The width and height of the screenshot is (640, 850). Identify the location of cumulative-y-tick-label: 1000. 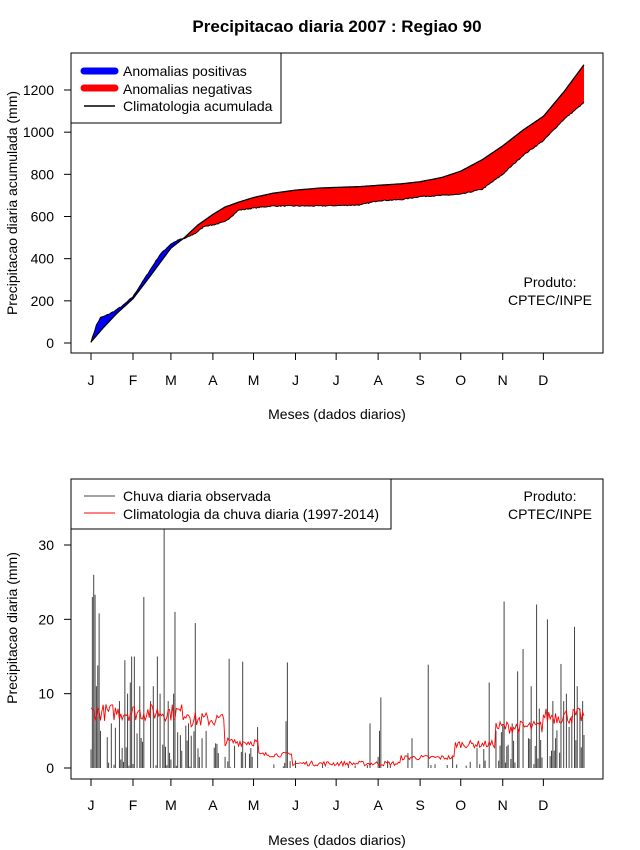
(38, 132).